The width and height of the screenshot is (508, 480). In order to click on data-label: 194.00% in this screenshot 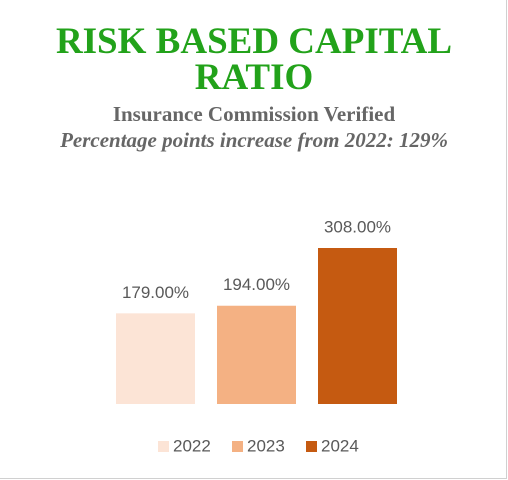, I will do `click(256, 284)`.